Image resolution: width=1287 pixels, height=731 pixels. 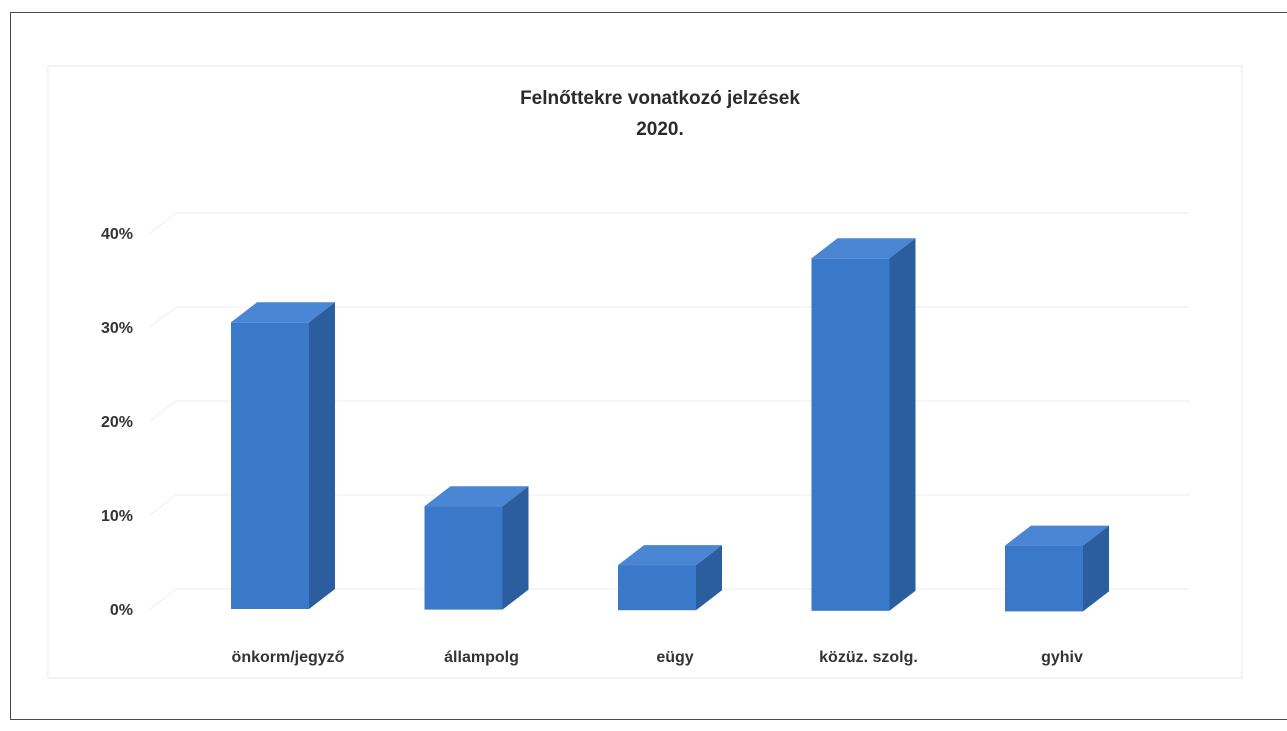 What do you see at coordinates (660, 129) in the screenshot?
I see `chart-subtitle: 2020.` at bounding box center [660, 129].